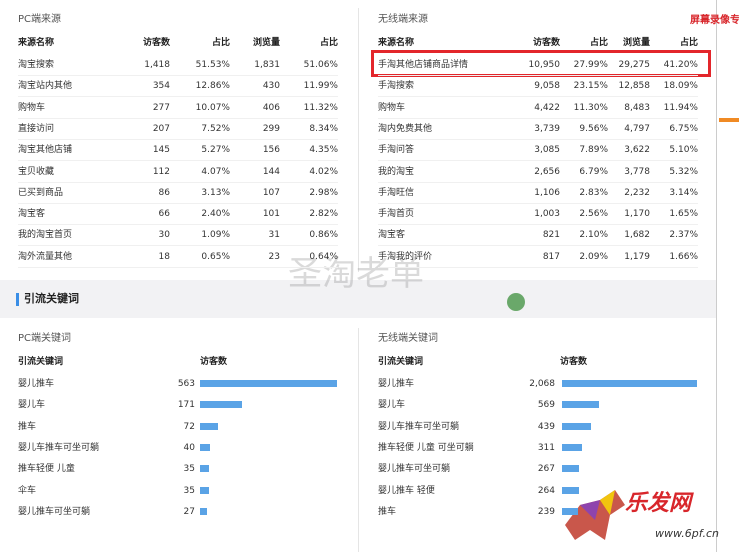 Image resolution: width=739 pixels, height=552 pixels. Describe the element at coordinates (636, 43) in the screenshot. I see `column-header: 浏览量` at that location.